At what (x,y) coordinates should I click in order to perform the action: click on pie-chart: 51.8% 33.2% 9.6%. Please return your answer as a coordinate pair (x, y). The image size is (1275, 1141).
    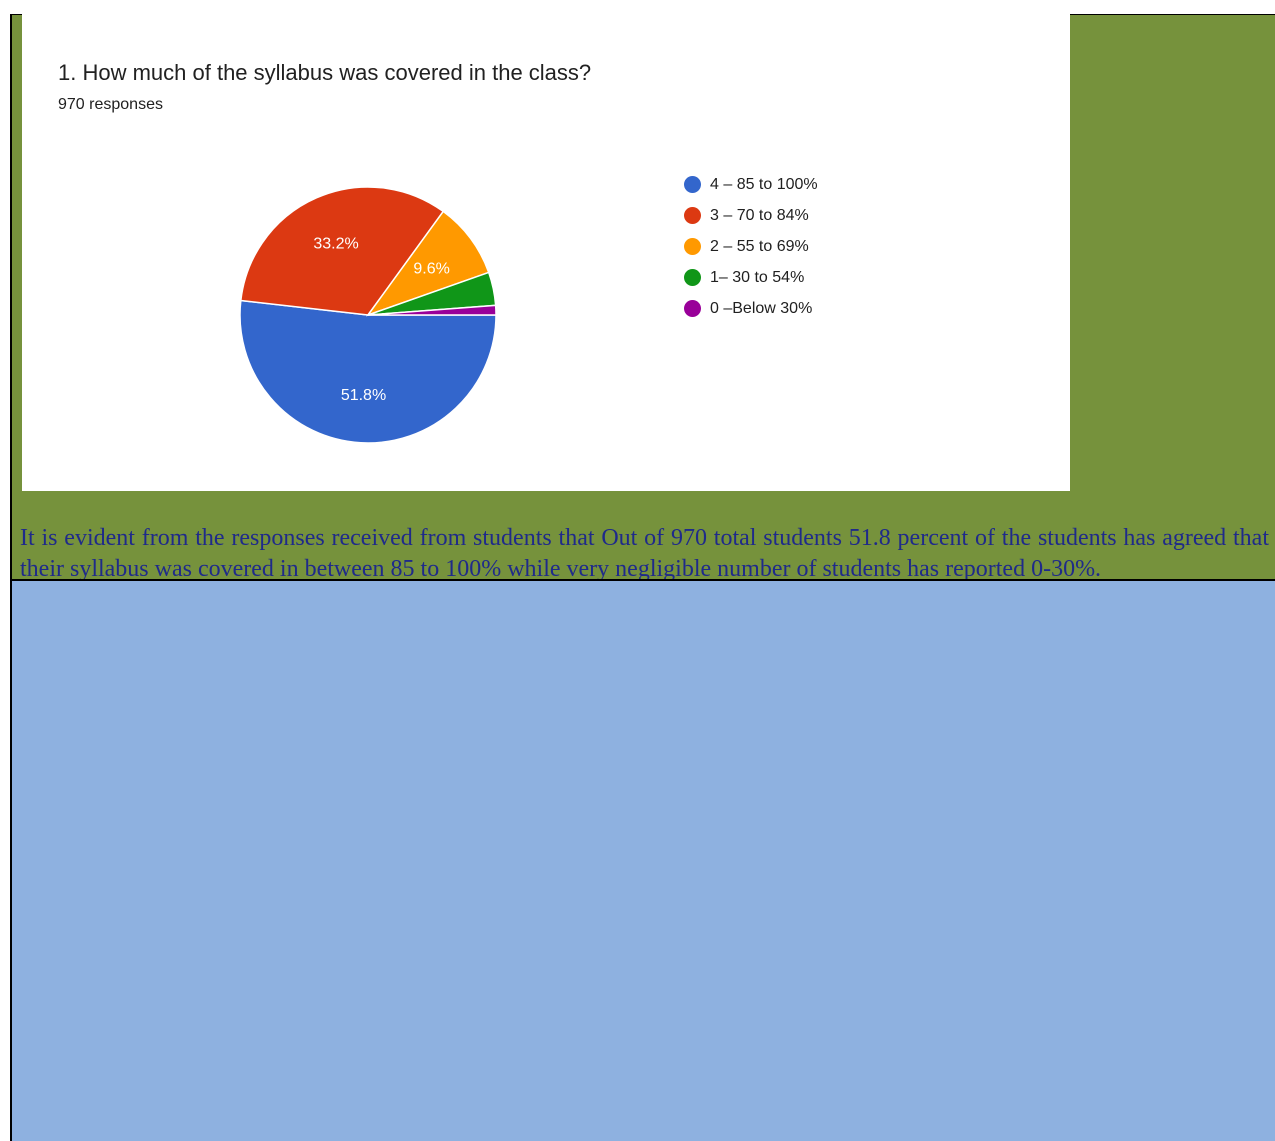
    Looking at the image, I should click on (368, 315).